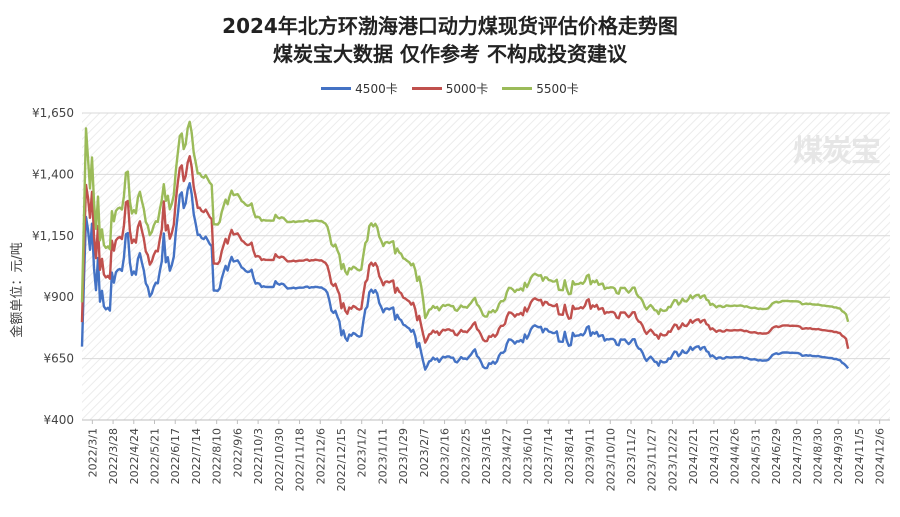 The width and height of the screenshot is (900, 517). I want to click on y-tick-label: ¥1,400, so click(53, 174).